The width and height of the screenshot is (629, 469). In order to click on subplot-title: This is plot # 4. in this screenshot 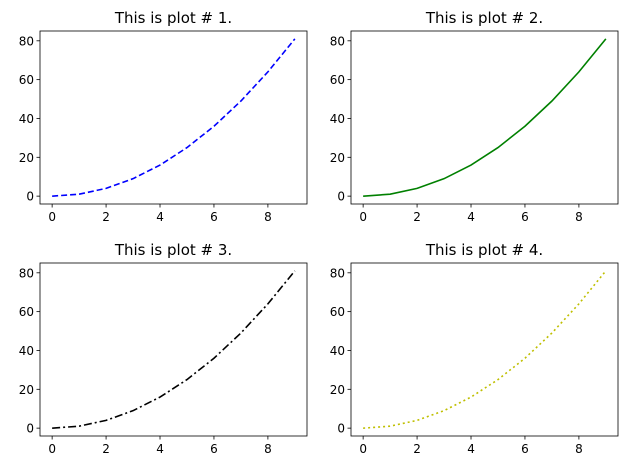, I will do `click(484, 250)`.